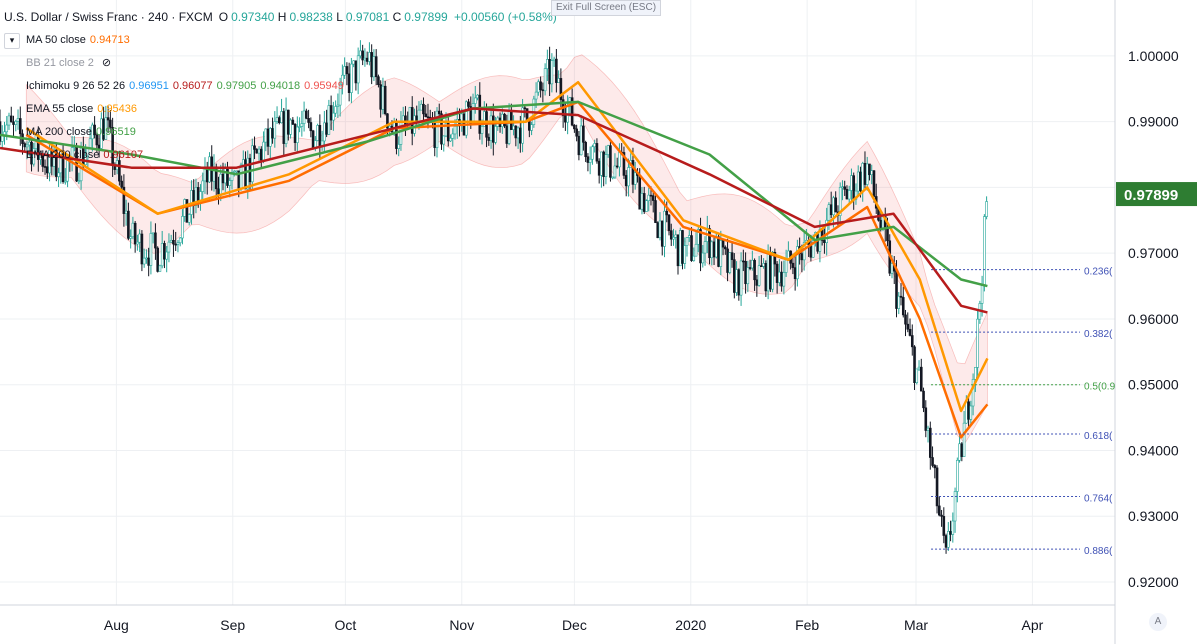 The image size is (1197, 644). I want to click on indicator-name: EMA 200 close, so click(63, 155).